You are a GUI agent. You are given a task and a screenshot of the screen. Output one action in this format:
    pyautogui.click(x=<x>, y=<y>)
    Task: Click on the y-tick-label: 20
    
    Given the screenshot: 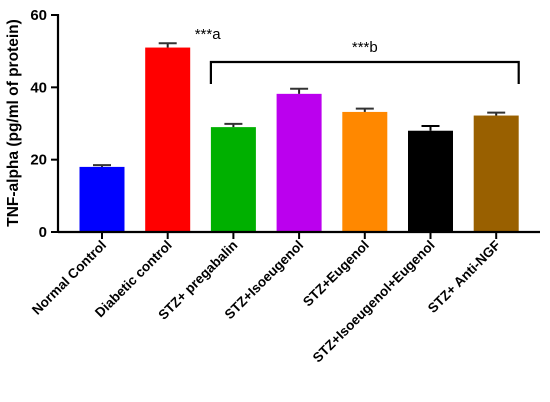 What is the action you would take?
    pyautogui.click(x=38, y=160)
    